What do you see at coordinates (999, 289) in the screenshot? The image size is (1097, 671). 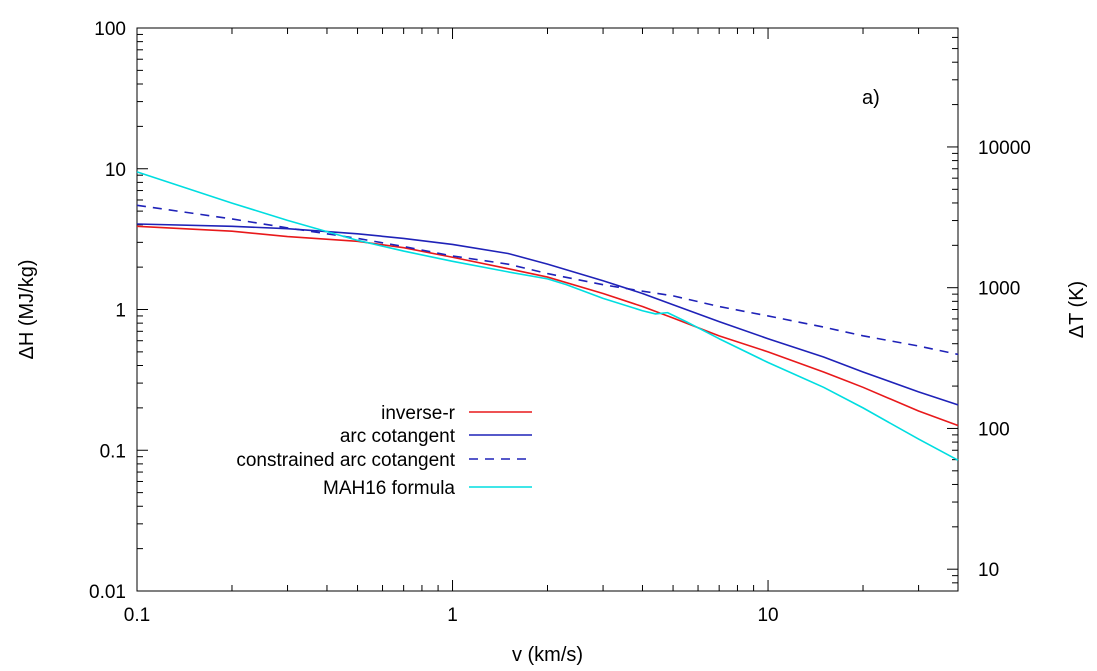 I see `y2-tick-label: 1000` at bounding box center [999, 289].